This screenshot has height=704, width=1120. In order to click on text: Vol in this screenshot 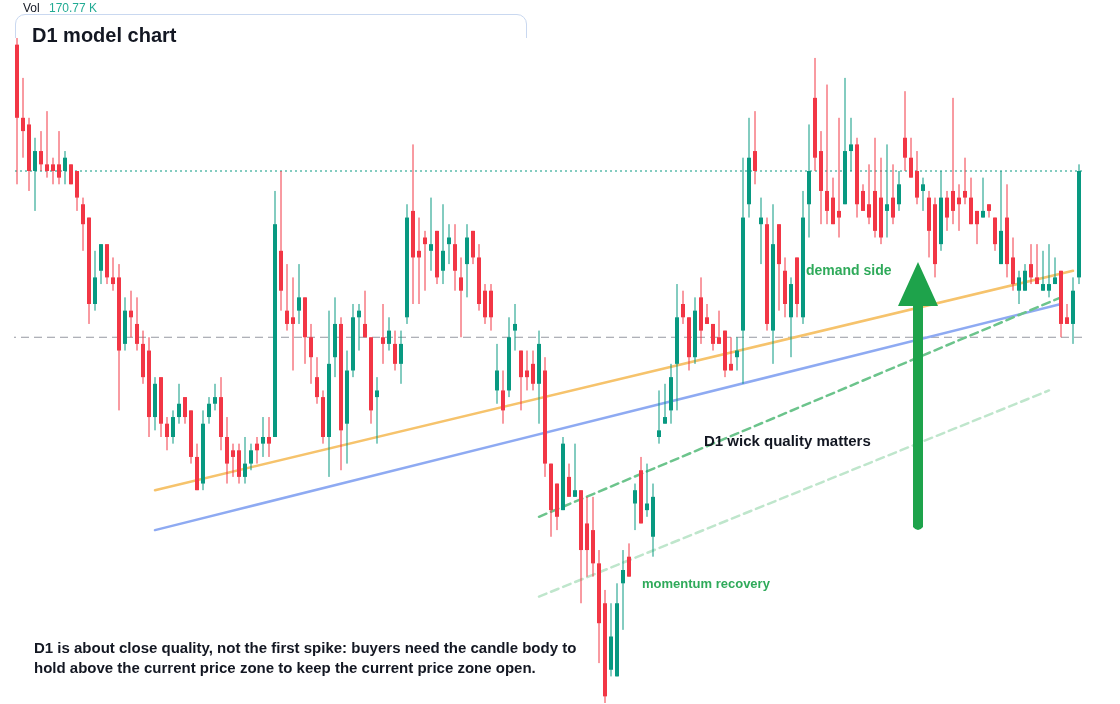, I will do `click(31, 8)`.